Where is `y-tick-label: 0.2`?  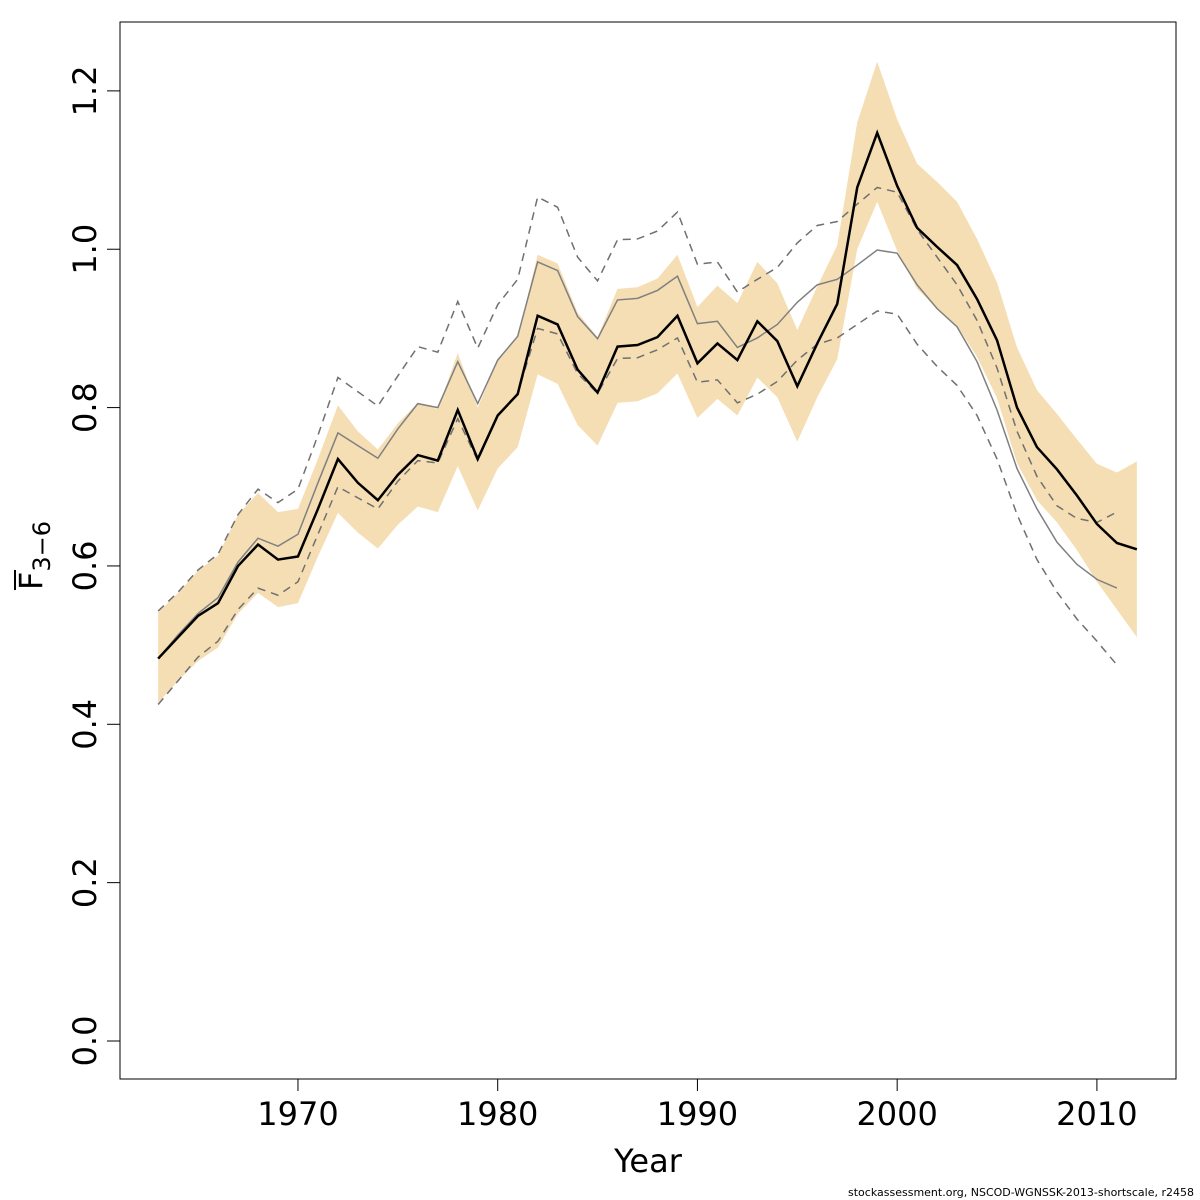
y-tick-label: 0.2 is located at coordinates (85, 882).